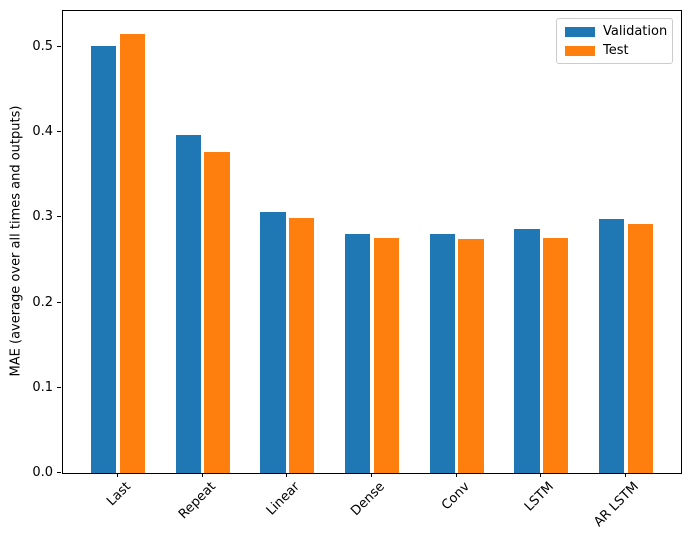 This screenshot has height=544, width=691. Describe the element at coordinates (614, 41) in the screenshot. I see `legend: Validation Test` at that location.